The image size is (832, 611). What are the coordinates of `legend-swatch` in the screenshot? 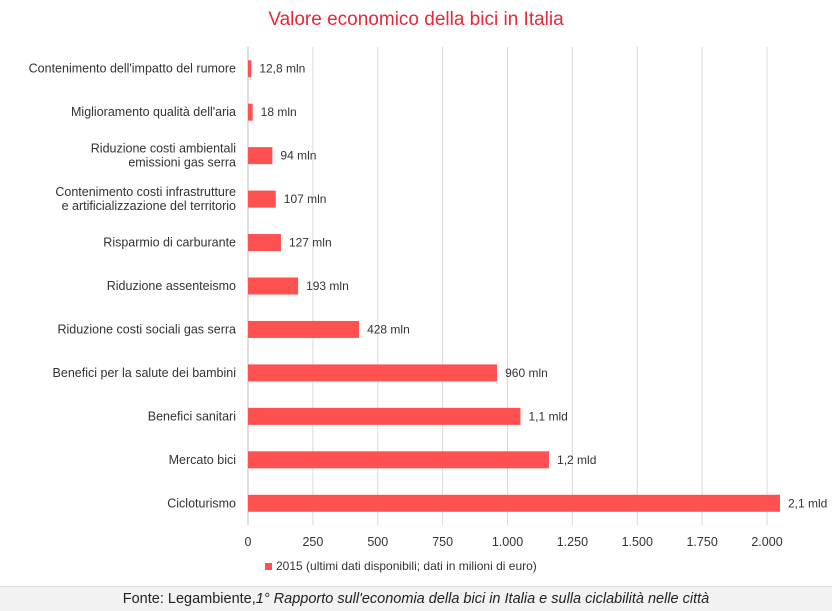 It's located at (268, 566).